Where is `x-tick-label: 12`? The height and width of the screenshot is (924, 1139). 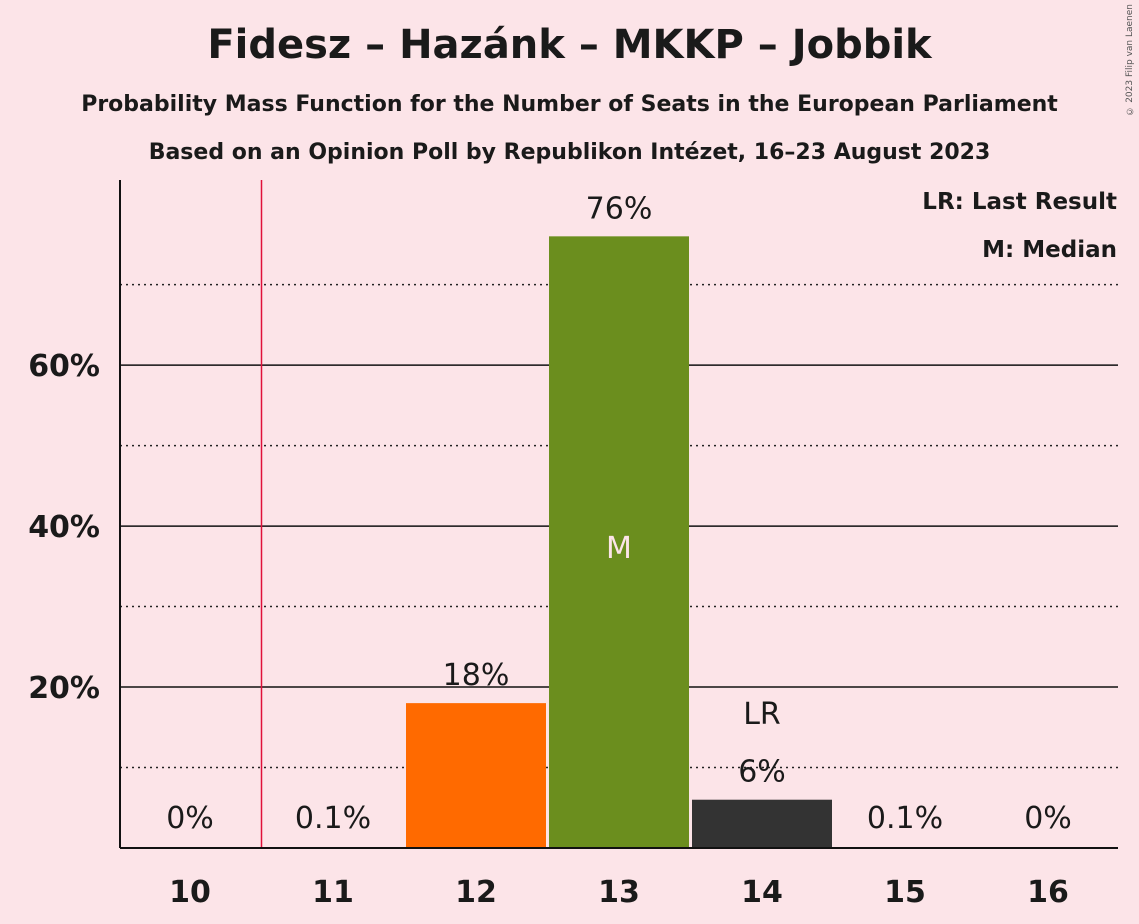
x-tick-label: 12 is located at coordinates (476, 892).